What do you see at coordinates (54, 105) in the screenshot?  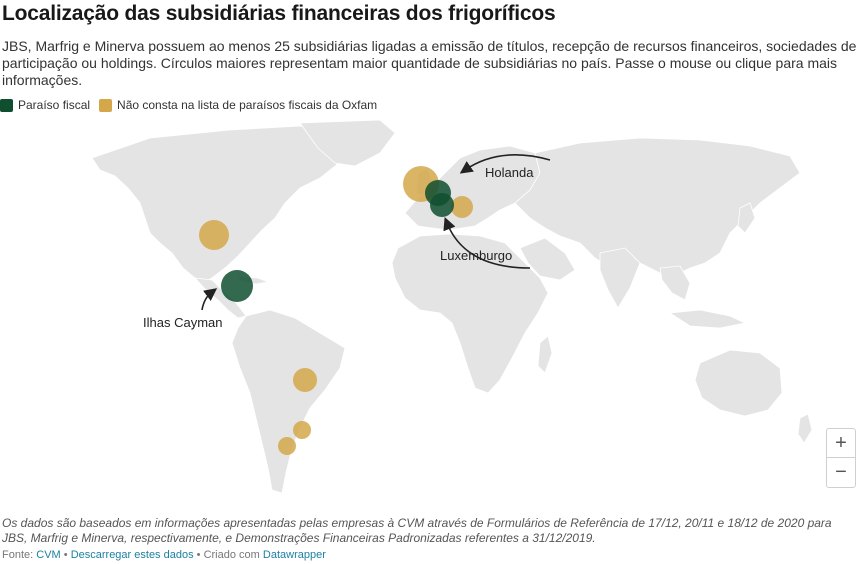 I see `legend-label-tax-haven: Paraíso fiscal` at bounding box center [54, 105].